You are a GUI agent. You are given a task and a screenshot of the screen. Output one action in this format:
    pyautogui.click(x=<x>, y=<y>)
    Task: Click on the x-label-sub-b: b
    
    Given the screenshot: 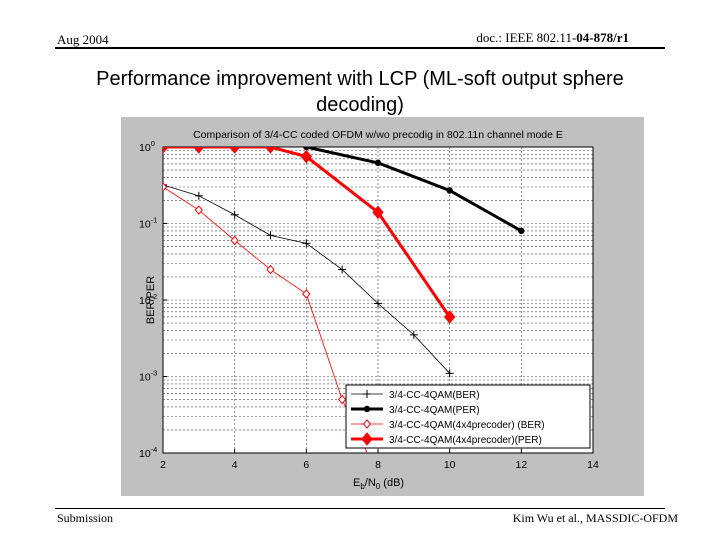 What is the action you would take?
    pyautogui.click(x=362, y=486)
    